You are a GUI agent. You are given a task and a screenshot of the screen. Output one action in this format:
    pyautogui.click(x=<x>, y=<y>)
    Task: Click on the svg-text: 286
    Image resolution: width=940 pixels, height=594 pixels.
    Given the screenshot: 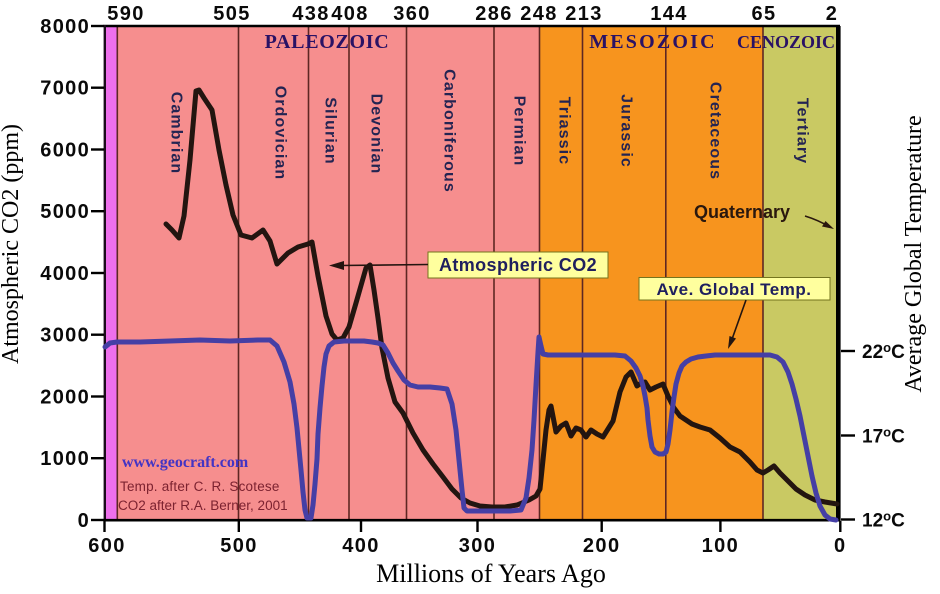 What is the action you would take?
    pyautogui.click(x=494, y=14)
    